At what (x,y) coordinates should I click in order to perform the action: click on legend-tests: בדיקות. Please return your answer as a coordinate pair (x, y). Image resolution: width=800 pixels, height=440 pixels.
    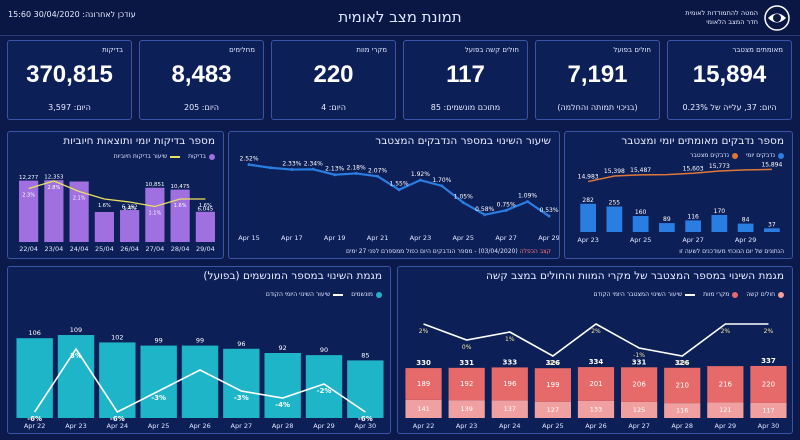
    Looking at the image, I should click on (201, 156).